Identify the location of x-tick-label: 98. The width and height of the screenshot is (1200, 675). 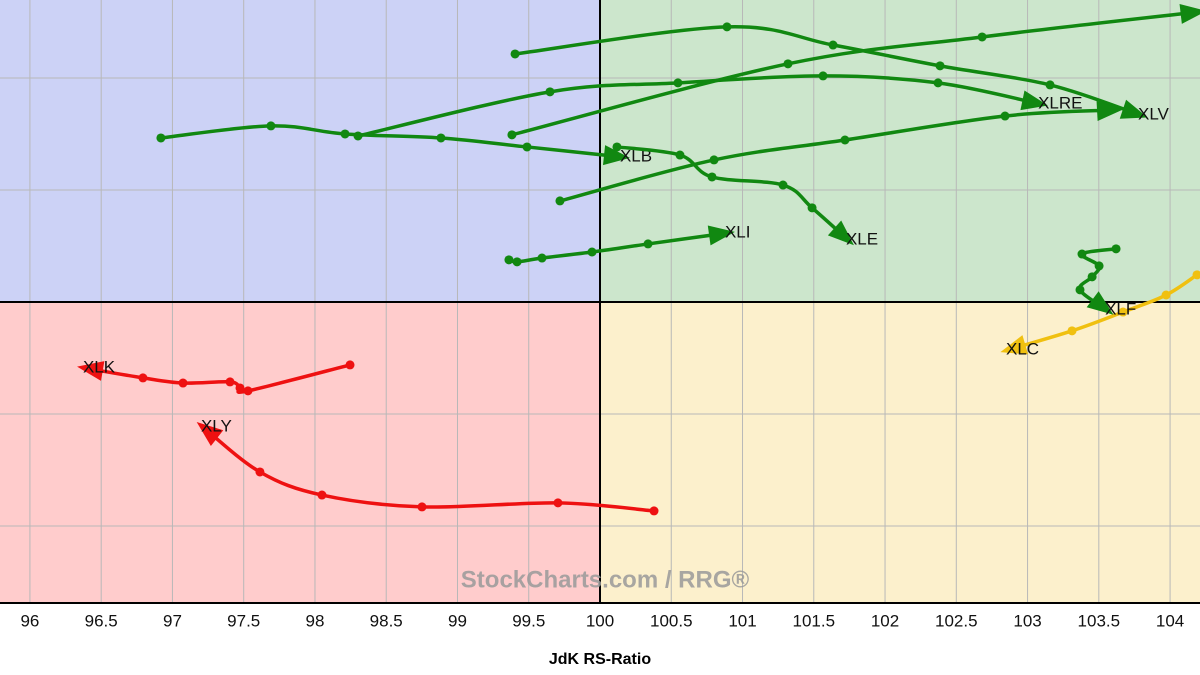
(315, 620).